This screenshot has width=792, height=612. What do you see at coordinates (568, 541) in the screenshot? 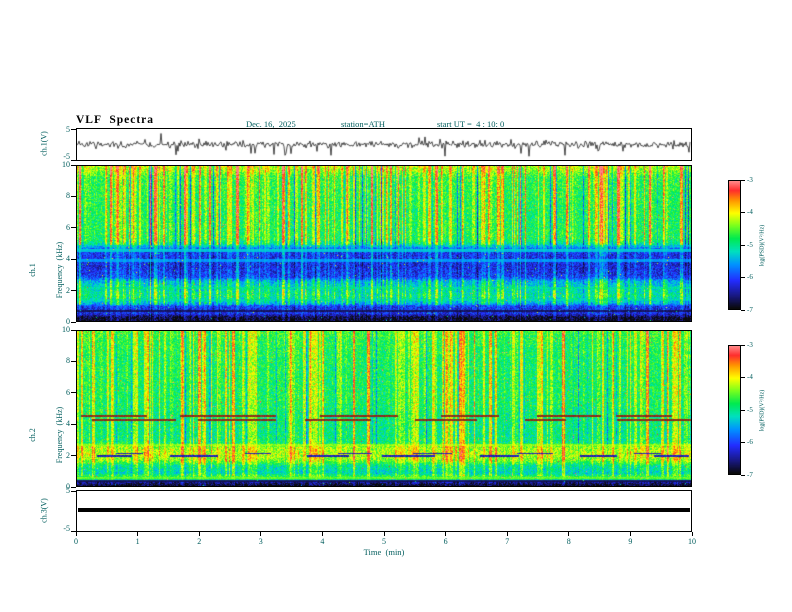
I see `x-tick-label: 8` at bounding box center [568, 541].